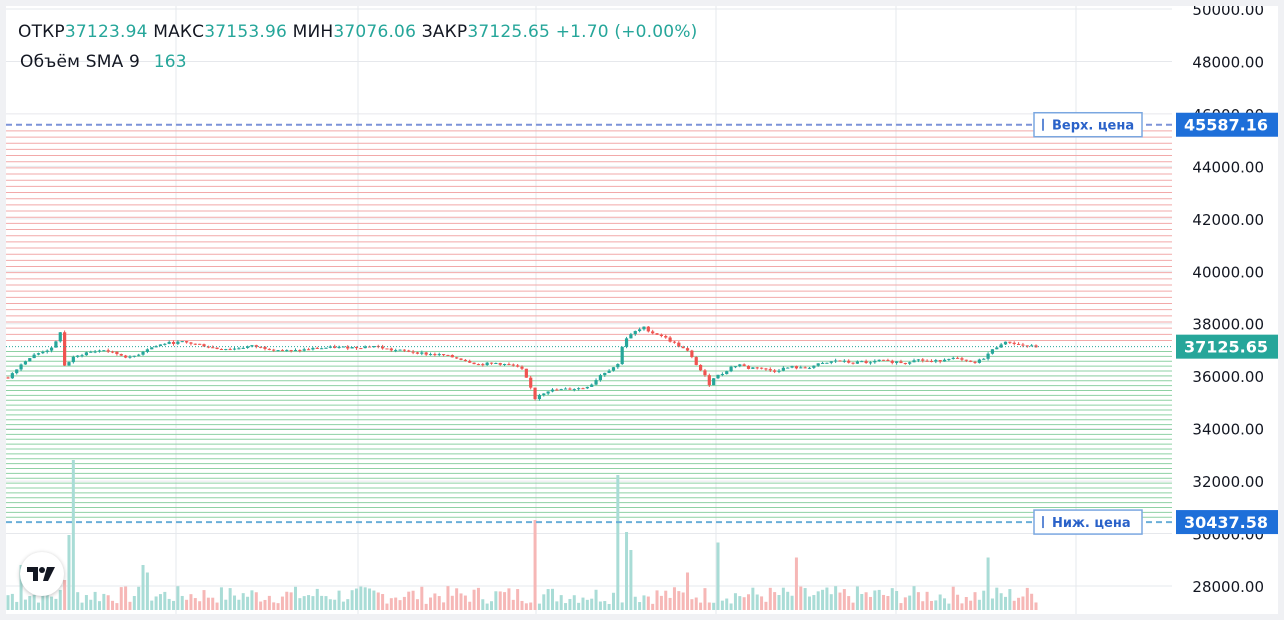 The height and width of the screenshot is (620, 1284). I want to click on last-price-badge, so click(1227, 346).